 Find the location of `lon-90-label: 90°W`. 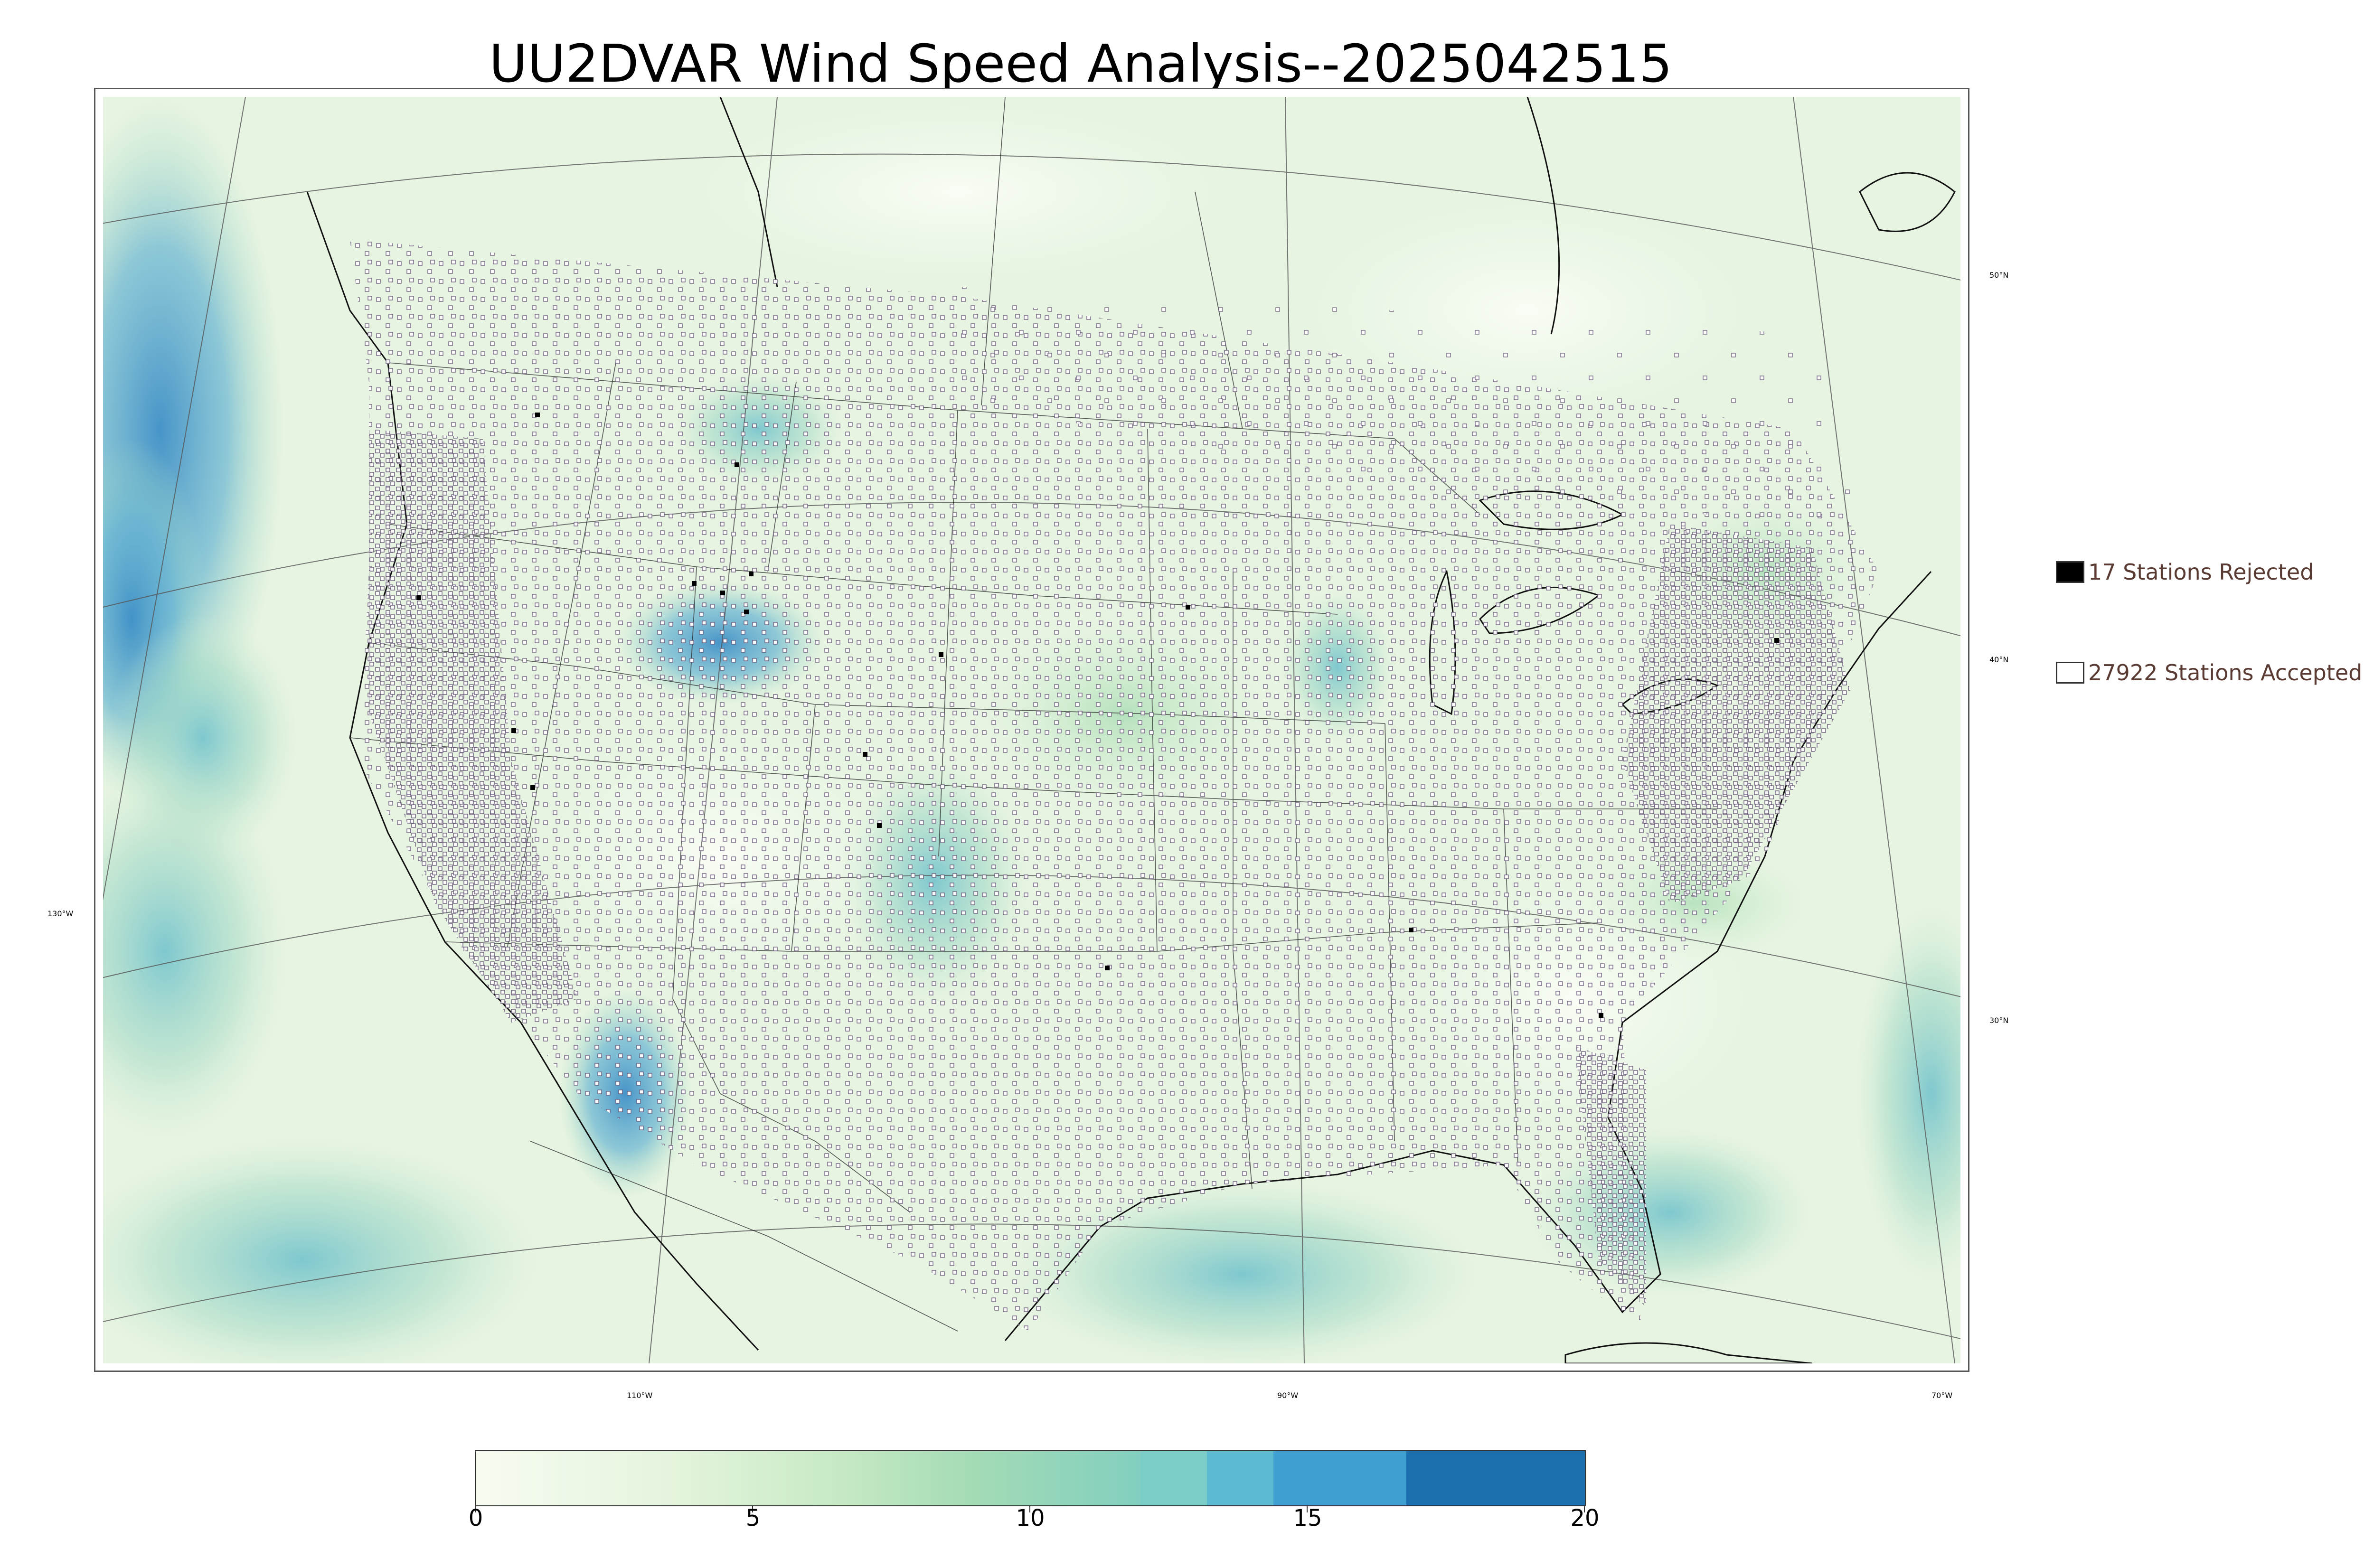

lon-90-label: 90°W is located at coordinates (1288, 1396).